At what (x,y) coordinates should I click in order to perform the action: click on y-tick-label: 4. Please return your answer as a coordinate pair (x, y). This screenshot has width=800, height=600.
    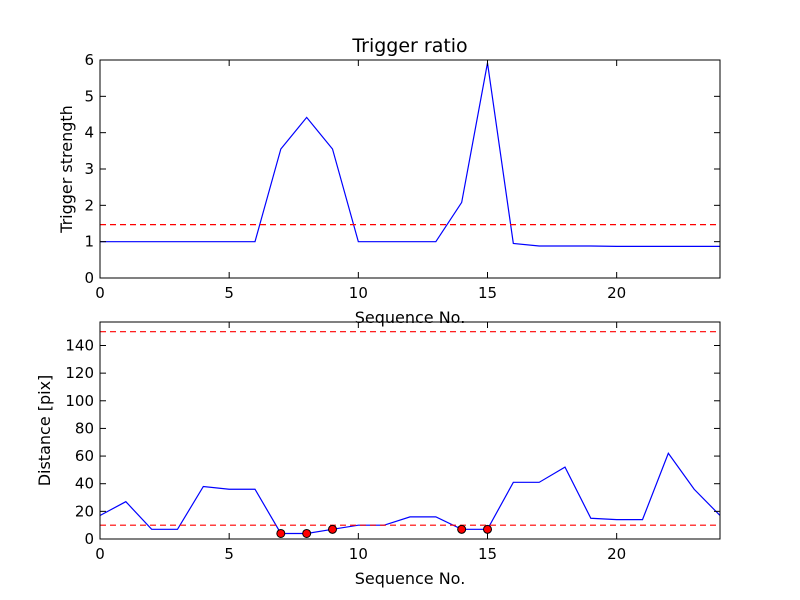
    Looking at the image, I should click on (89, 133).